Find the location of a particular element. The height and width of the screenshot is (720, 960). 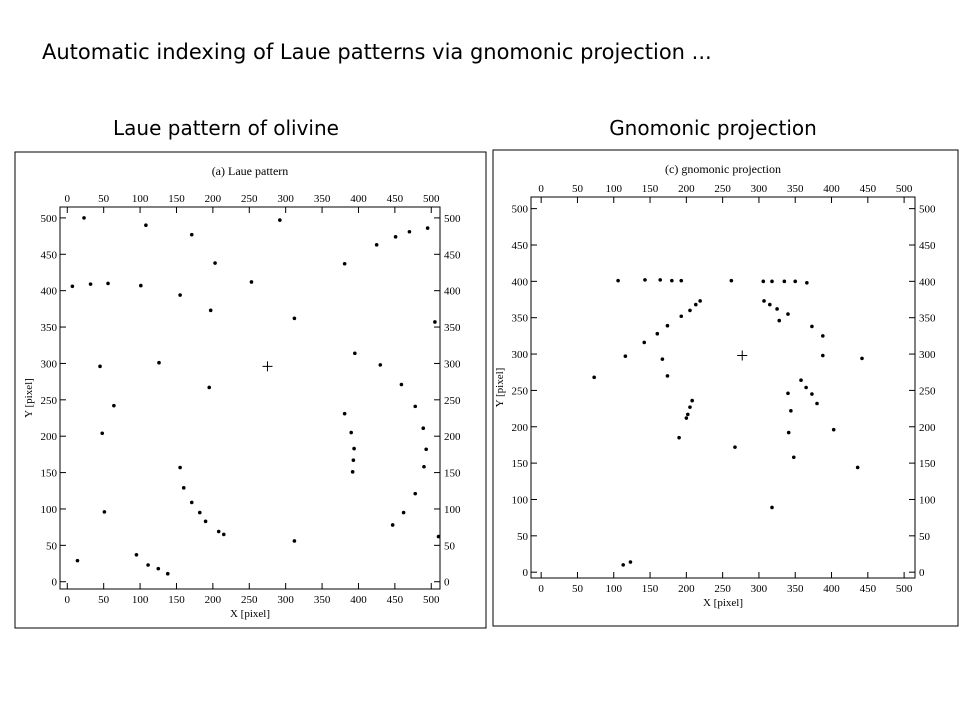

x-tick-label: 500 is located at coordinates (904, 589).